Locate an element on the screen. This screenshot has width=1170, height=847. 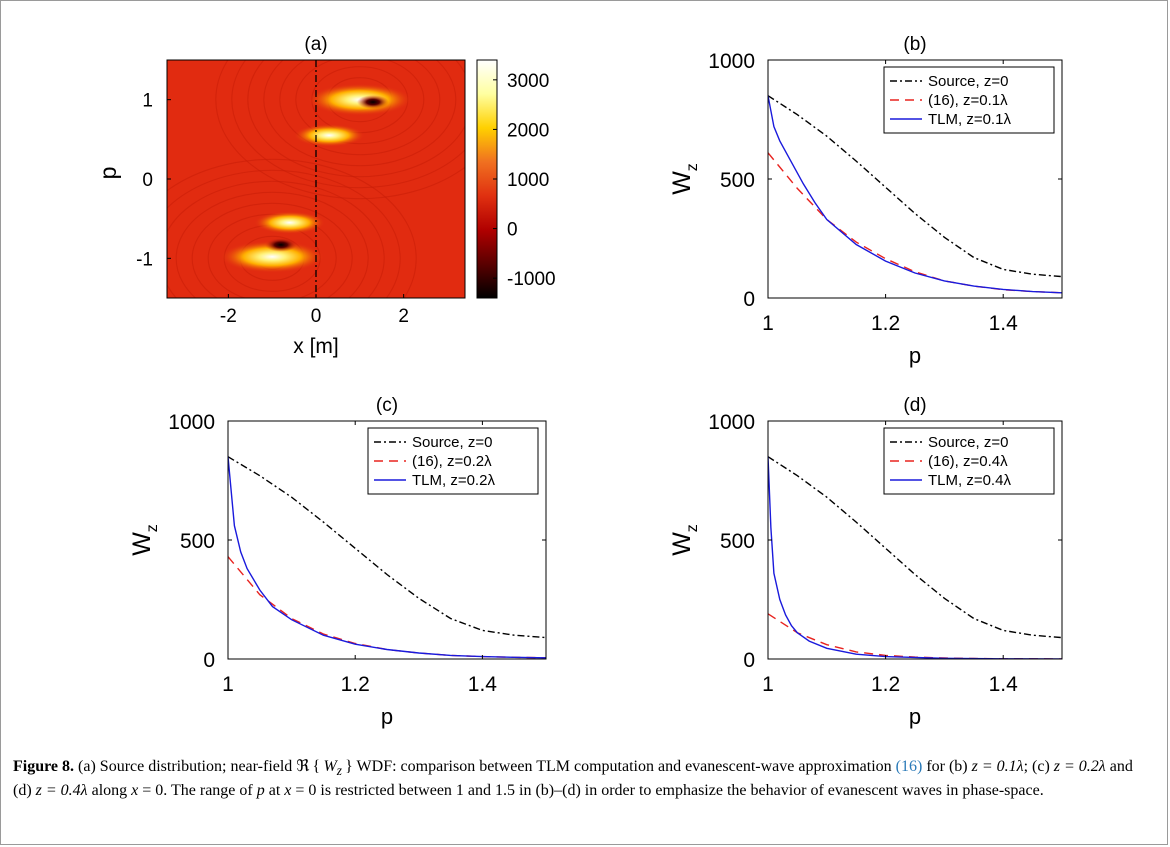
caption-eq-x: x is located at coordinates (135, 791).